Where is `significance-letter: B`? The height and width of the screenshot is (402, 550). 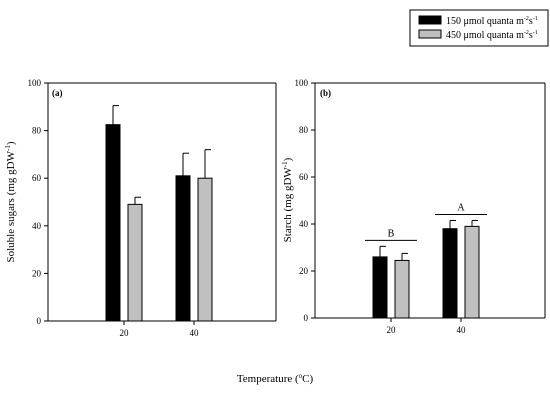
significance-letter: B is located at coordinates (391, 233).